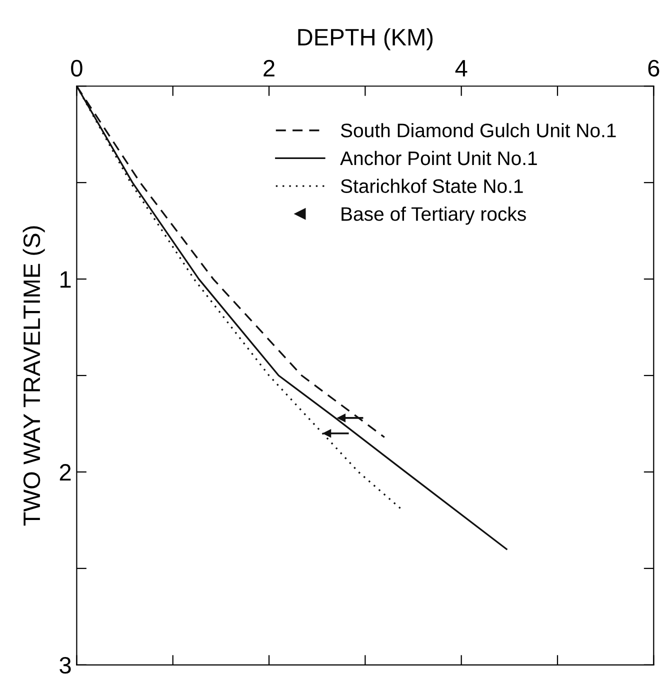  I want to click on y-tick-label: 2, so click(65, 472).